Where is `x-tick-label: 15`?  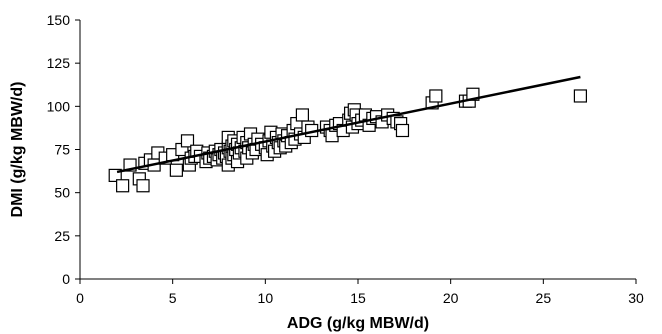 x-tick-label: 15 is located at coordinates (358, 298).